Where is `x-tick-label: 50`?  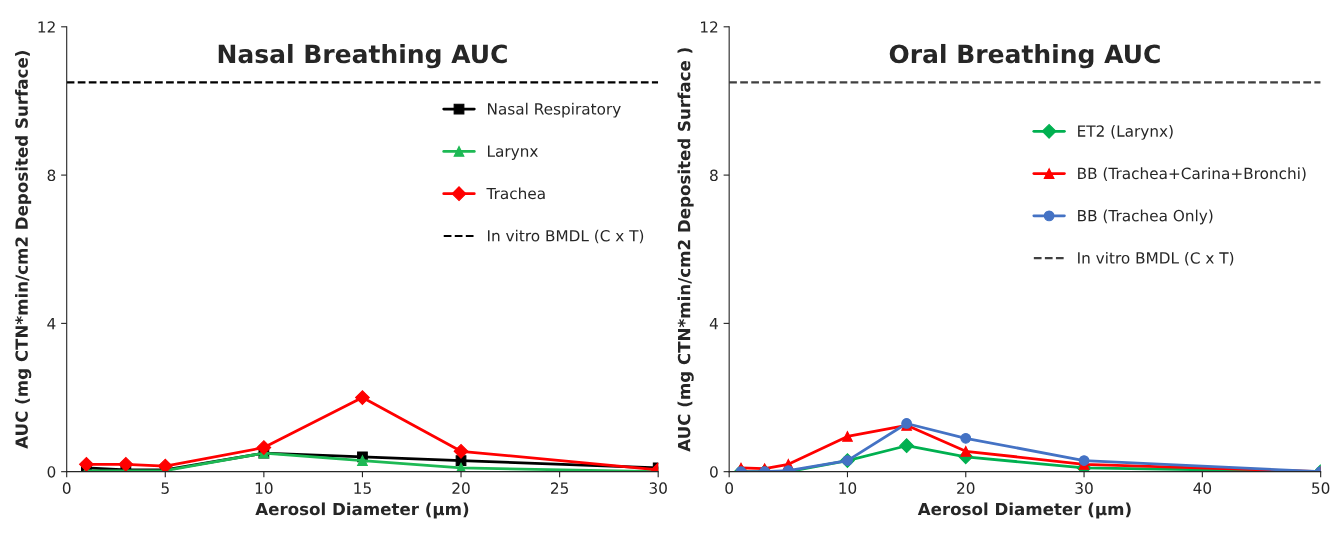 x-tick-label: 50 is located at coordinates (1321, 488).